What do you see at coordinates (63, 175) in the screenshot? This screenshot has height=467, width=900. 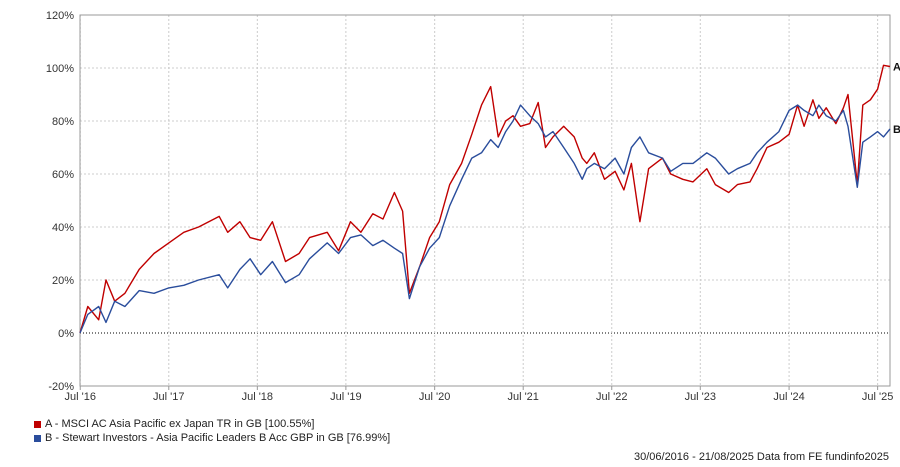 I see `y-tick-label: 60%` at bounding box center [63, 175].